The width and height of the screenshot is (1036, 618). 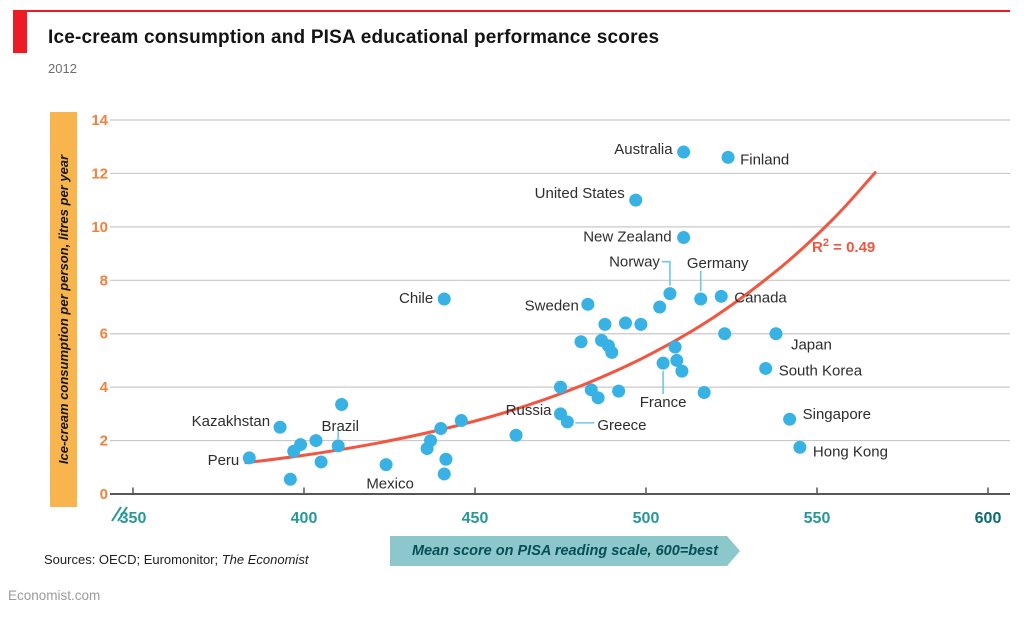 What do you see at coordinates (54, 595) in the screenshot?
I see `site-credit: Economist.com` at bounding box center [54, 595].